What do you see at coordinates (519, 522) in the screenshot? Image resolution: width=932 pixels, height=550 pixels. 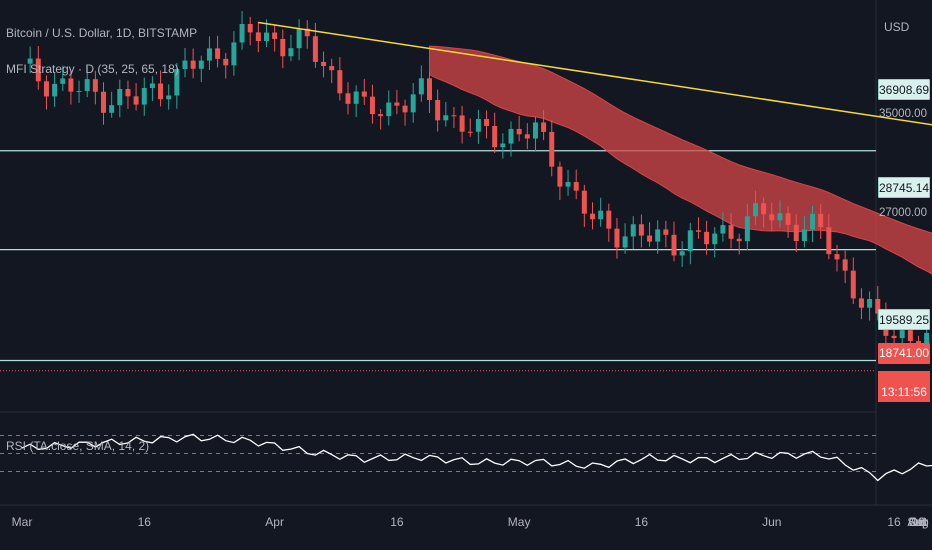 I see `time-tick-label: May` at bounding box center [519, 522].